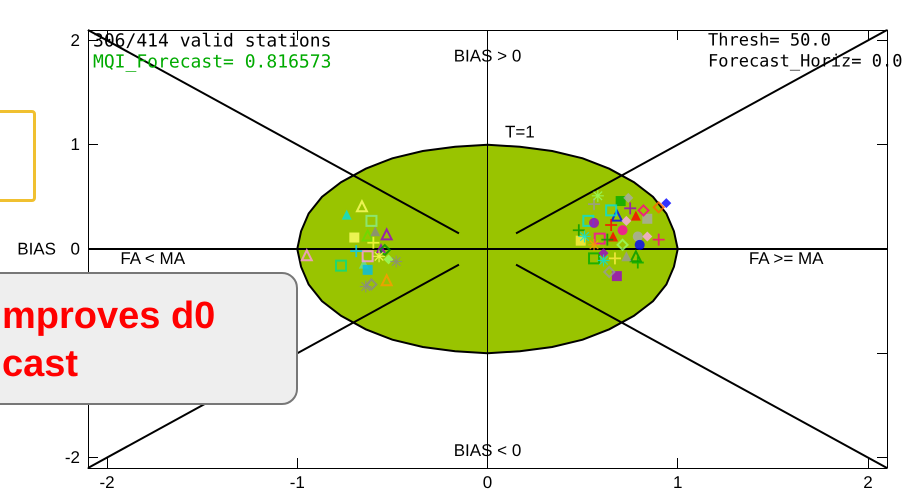 This screenshot has width=914, height=491. Describe the element at coordinates (487, 482) in the screenshot. I see `x-tick-label: 0` at that location.